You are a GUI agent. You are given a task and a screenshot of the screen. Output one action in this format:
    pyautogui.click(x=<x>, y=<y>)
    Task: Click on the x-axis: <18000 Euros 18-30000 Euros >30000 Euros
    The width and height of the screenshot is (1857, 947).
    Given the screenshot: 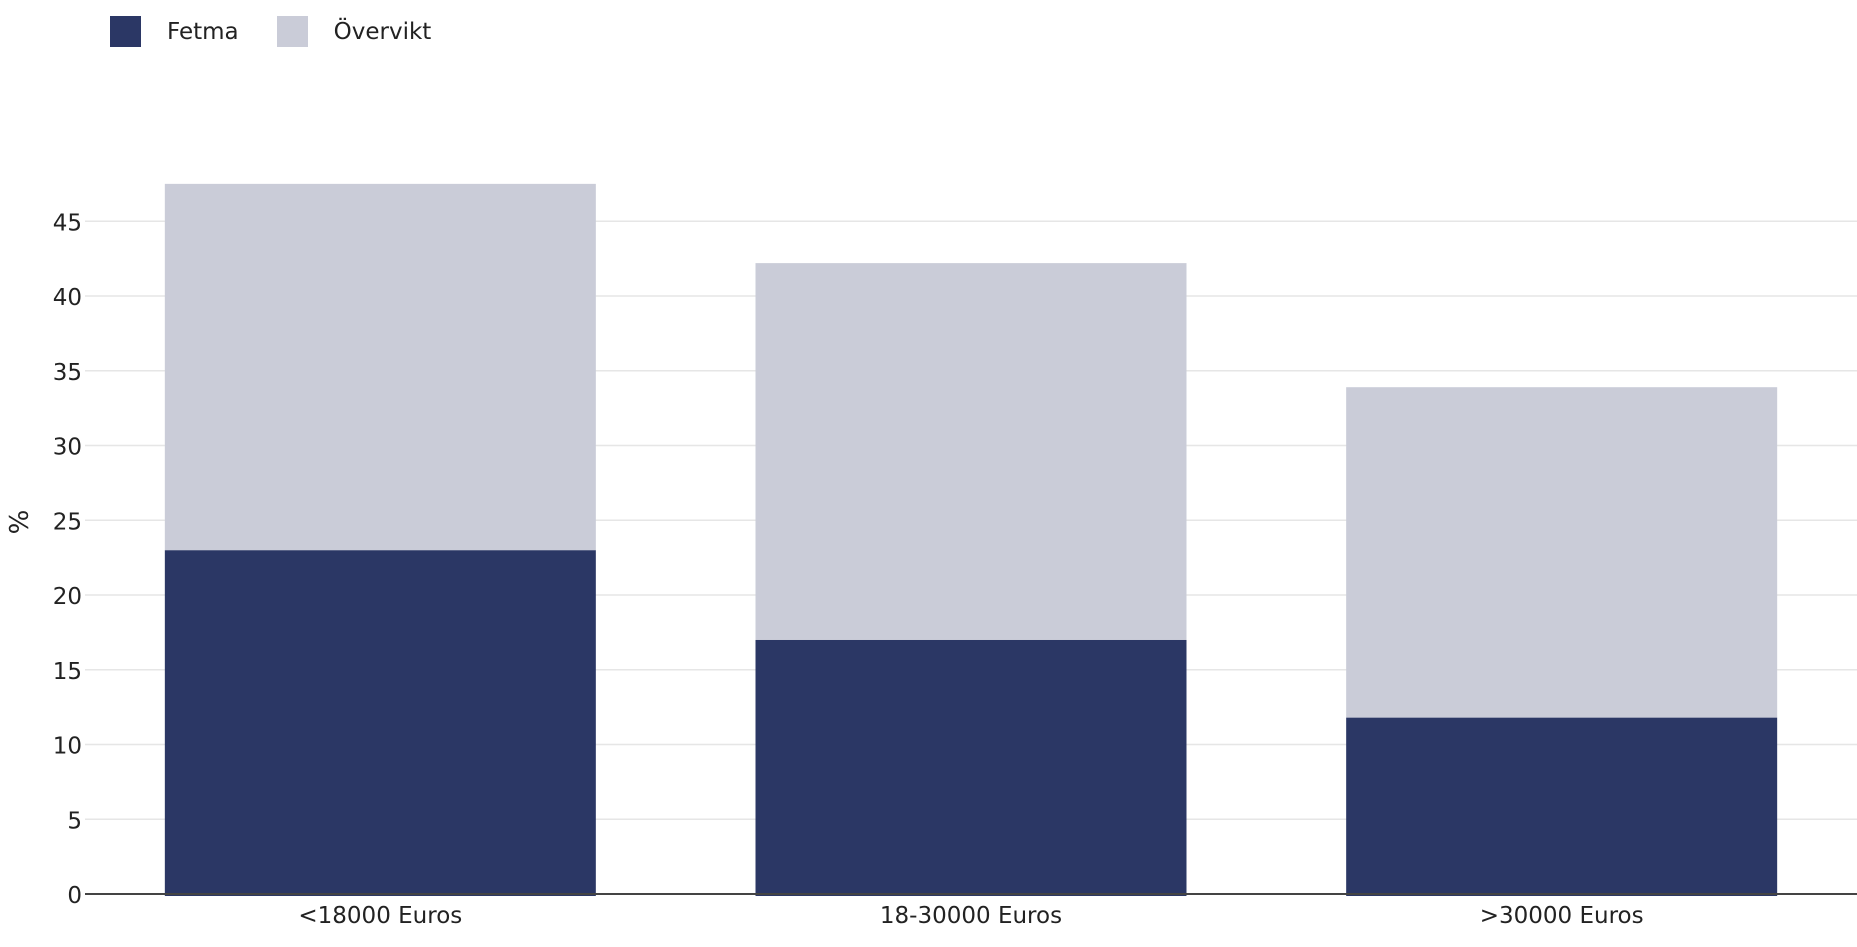 What is the action you would take?
    pyautogui.click(x=971, y=911)
    